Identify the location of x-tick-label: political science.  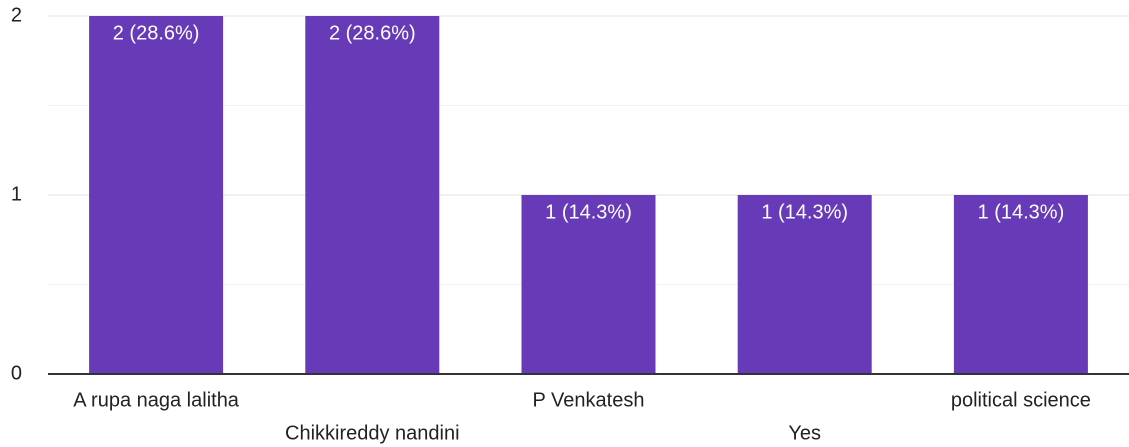
(1021, 400).